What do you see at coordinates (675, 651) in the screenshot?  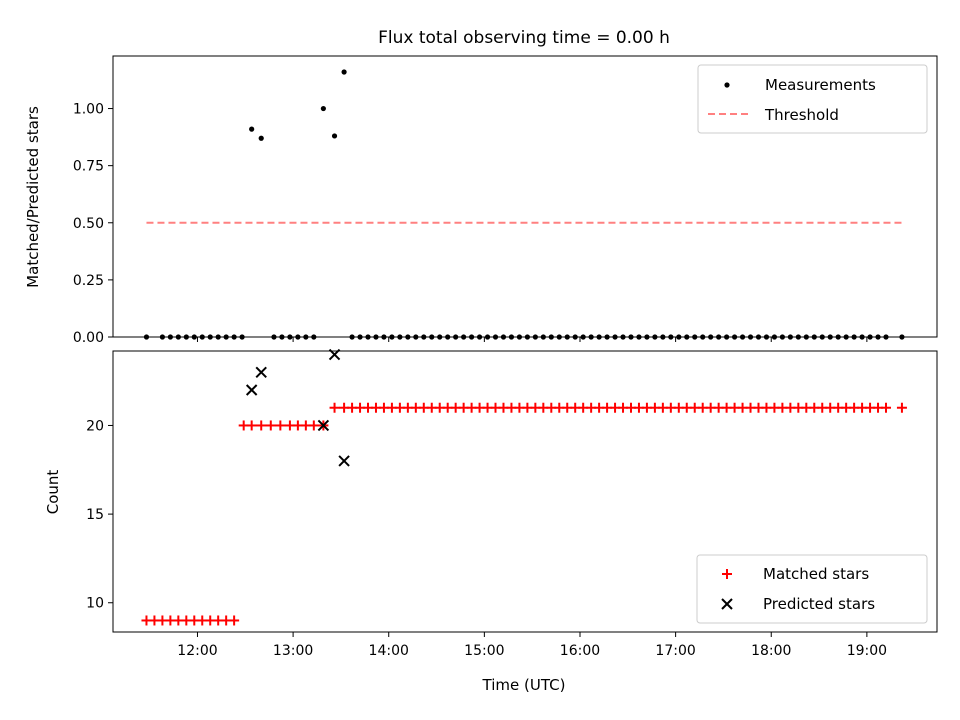 I see `bottom-x-tick-label: 17:00` at bounding box center [675, 651].